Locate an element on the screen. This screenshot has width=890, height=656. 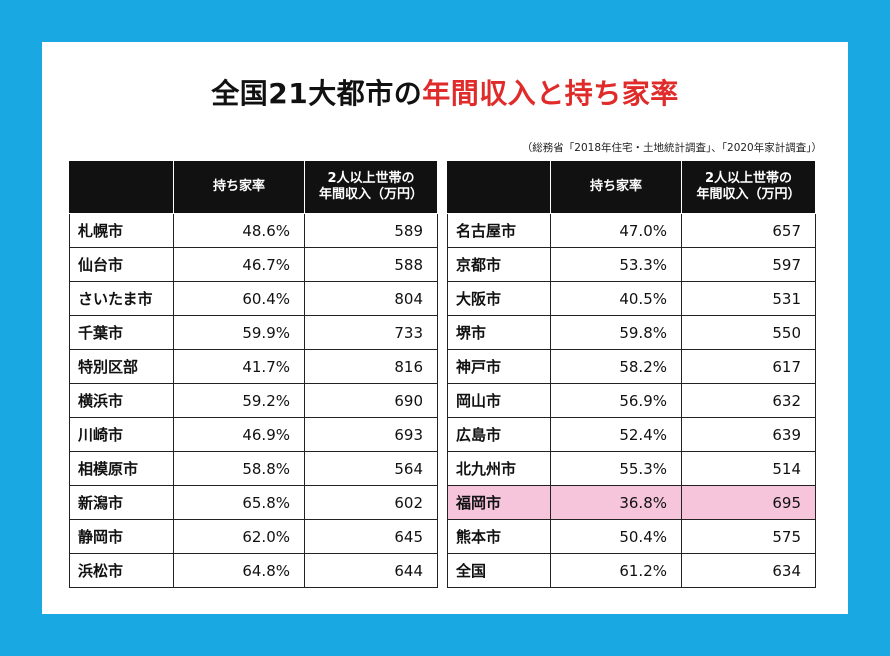
table-row: 広島市 52.4% 639 is located at coordinates (631, 434).